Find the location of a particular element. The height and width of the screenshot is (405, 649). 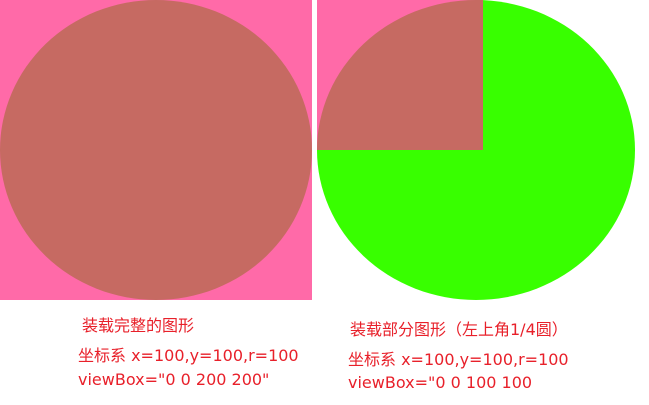

full-shape-viewbox: viewBox="0 0 200 200" is located at coordinates (174, 379).